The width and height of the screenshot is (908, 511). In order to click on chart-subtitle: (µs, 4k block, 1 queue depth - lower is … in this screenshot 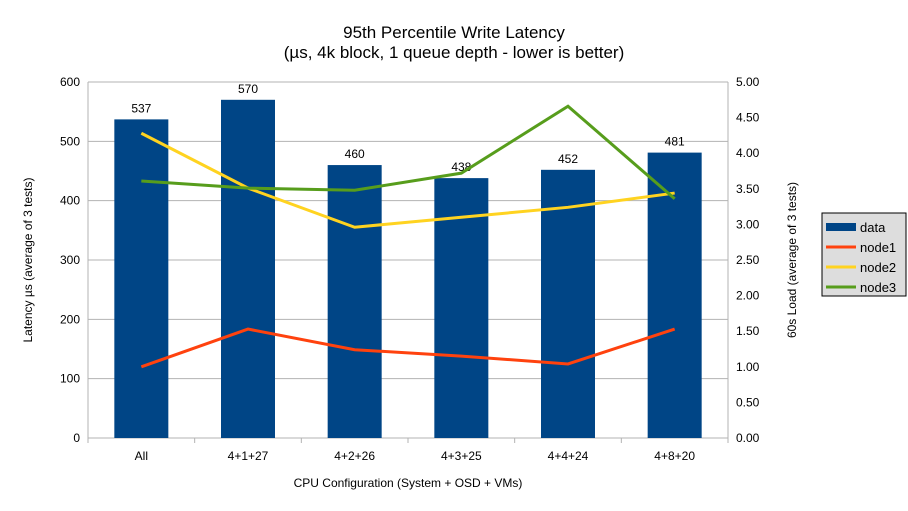, I will do `click(454, 52)`.